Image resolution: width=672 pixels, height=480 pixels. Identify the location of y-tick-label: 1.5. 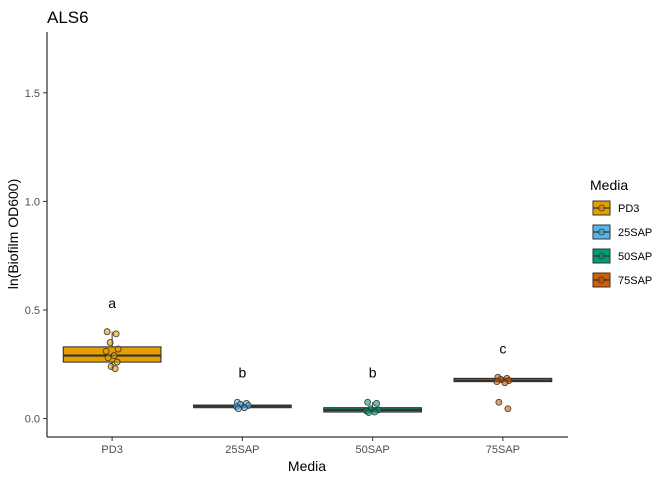
(32, 94).